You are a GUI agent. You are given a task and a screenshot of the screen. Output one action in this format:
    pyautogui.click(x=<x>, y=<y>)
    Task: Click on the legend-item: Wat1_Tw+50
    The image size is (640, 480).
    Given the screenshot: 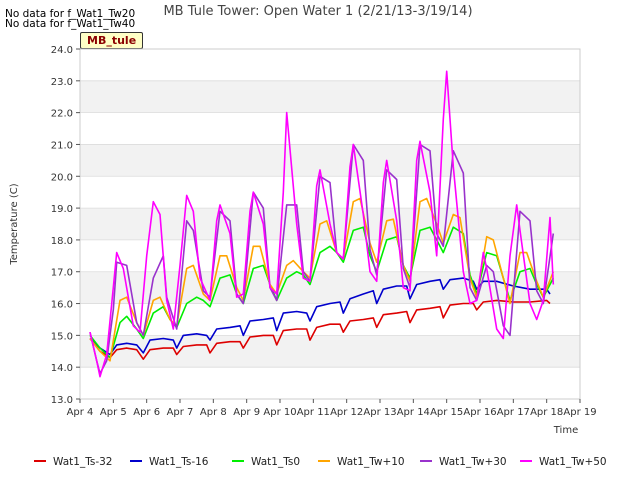 What is the action you would take?
    pyautogui.click(x=563, y=462)
    